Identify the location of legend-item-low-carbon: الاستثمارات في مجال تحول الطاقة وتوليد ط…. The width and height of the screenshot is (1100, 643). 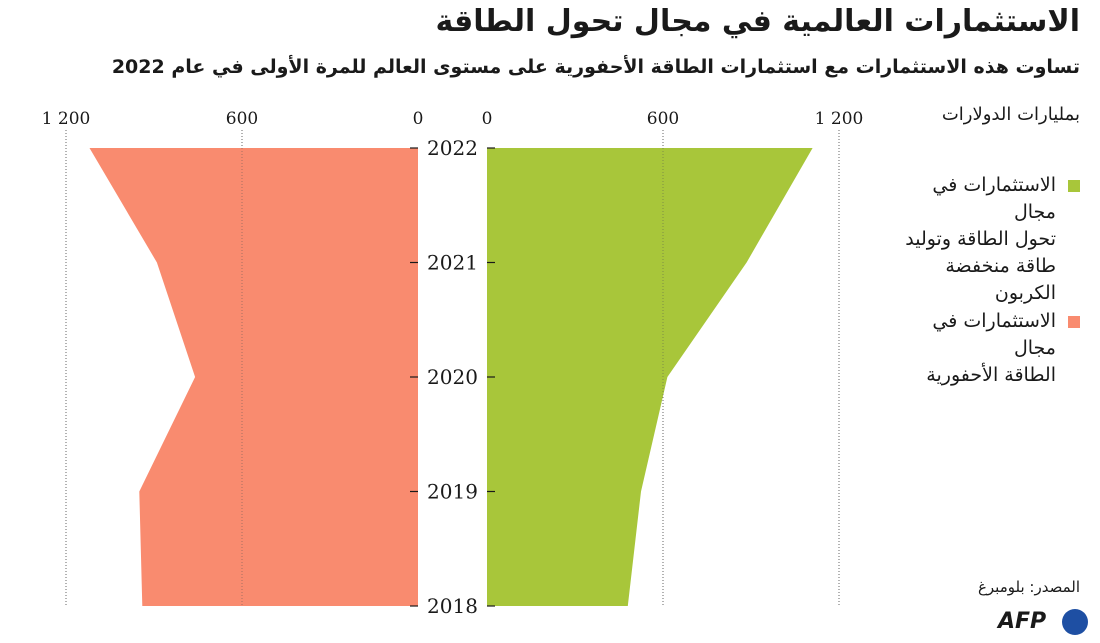
(985, 239).